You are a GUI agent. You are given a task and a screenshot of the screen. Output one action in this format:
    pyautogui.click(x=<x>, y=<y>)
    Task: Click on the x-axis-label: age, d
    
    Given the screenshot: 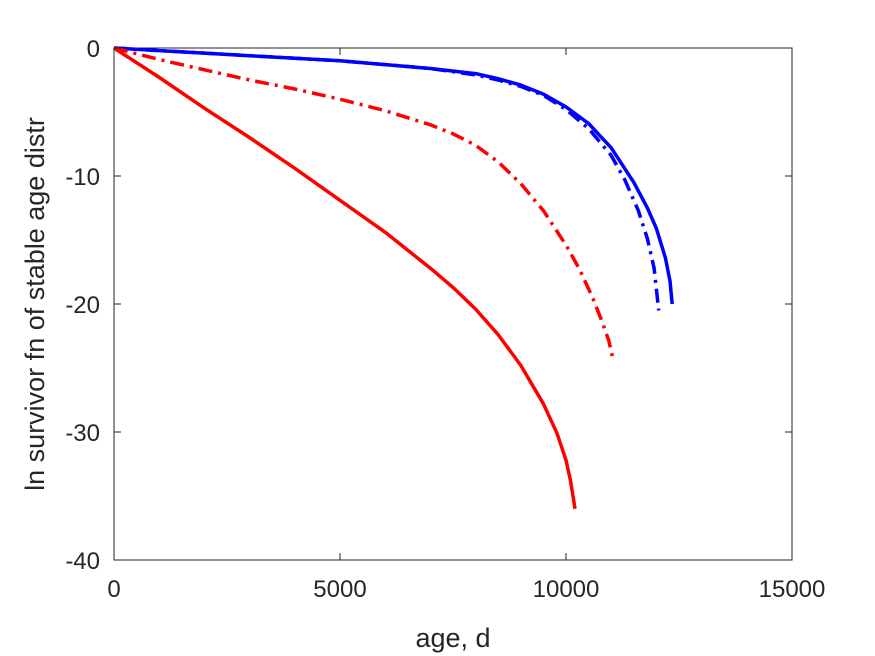 What is the action you would take?
    pyautogui.click(x=452, y=638)
    